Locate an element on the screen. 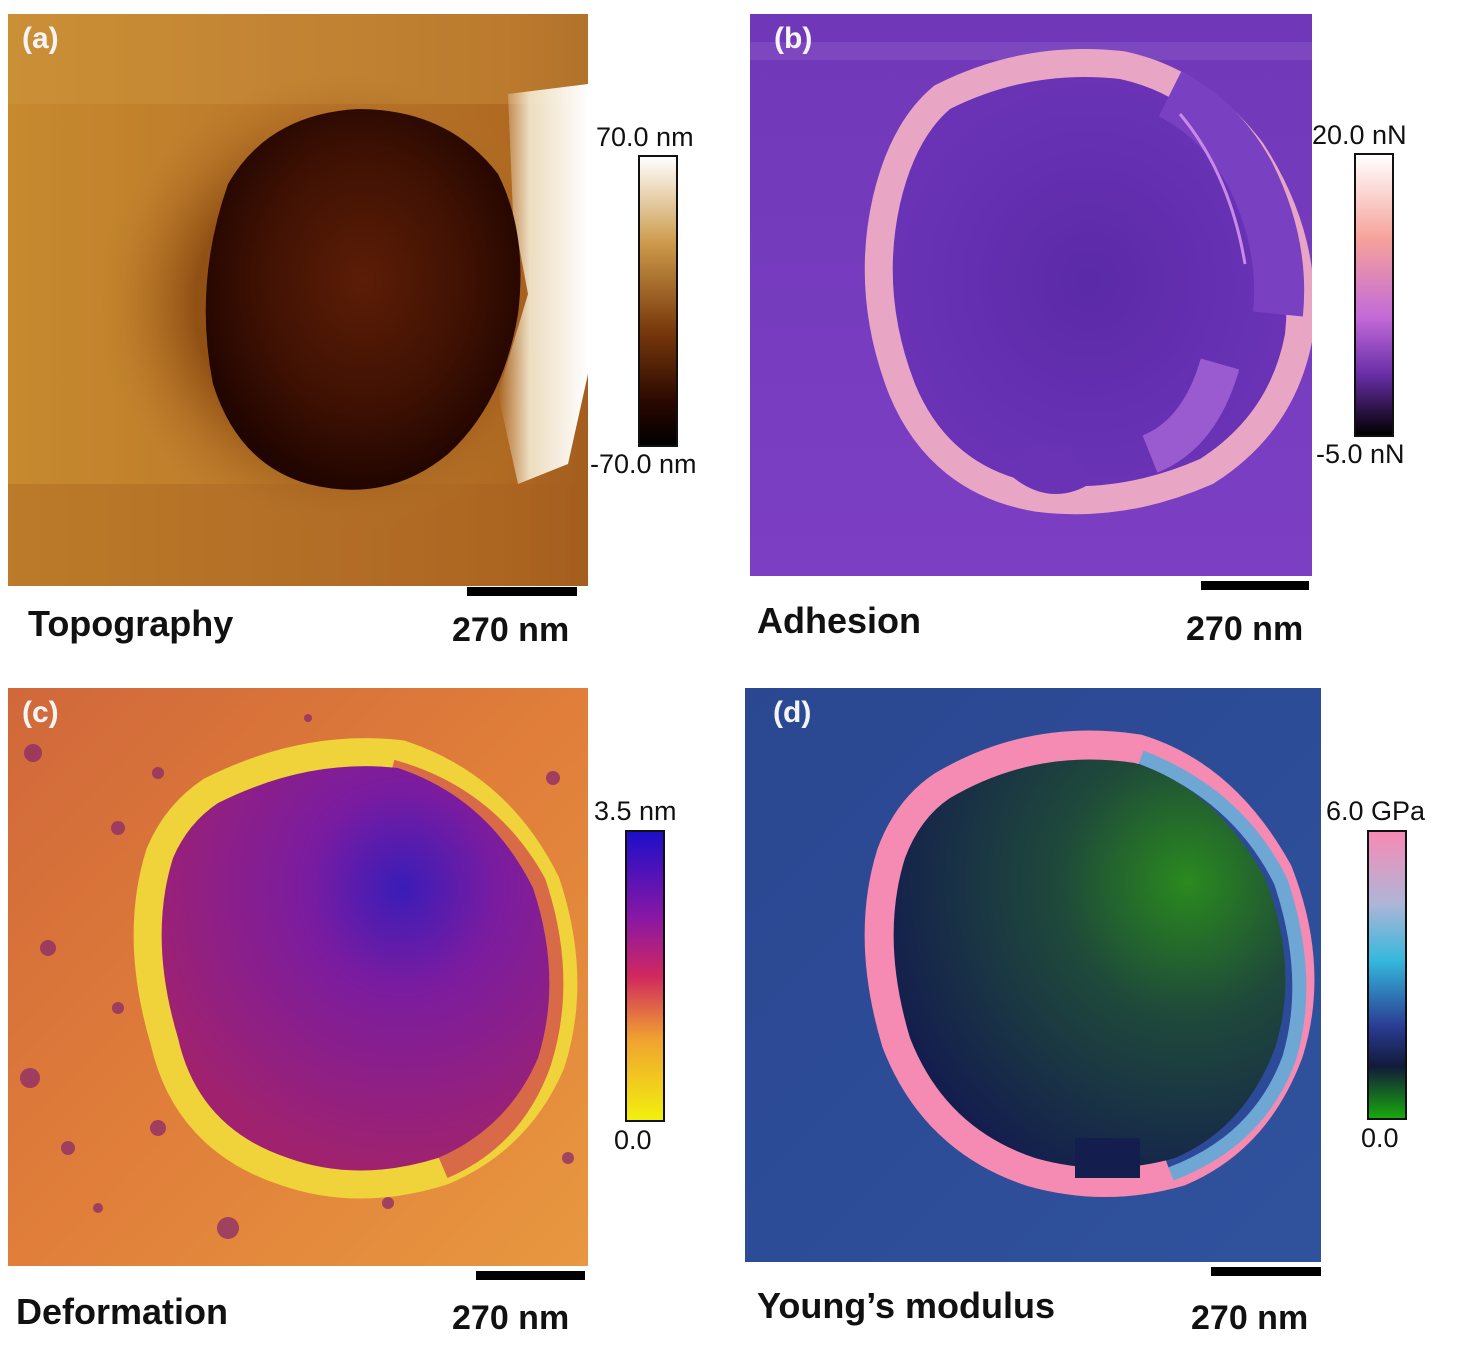 This screenshot has height=1347, width=1458. topography-colorbar is located at coordinates (658, 301).